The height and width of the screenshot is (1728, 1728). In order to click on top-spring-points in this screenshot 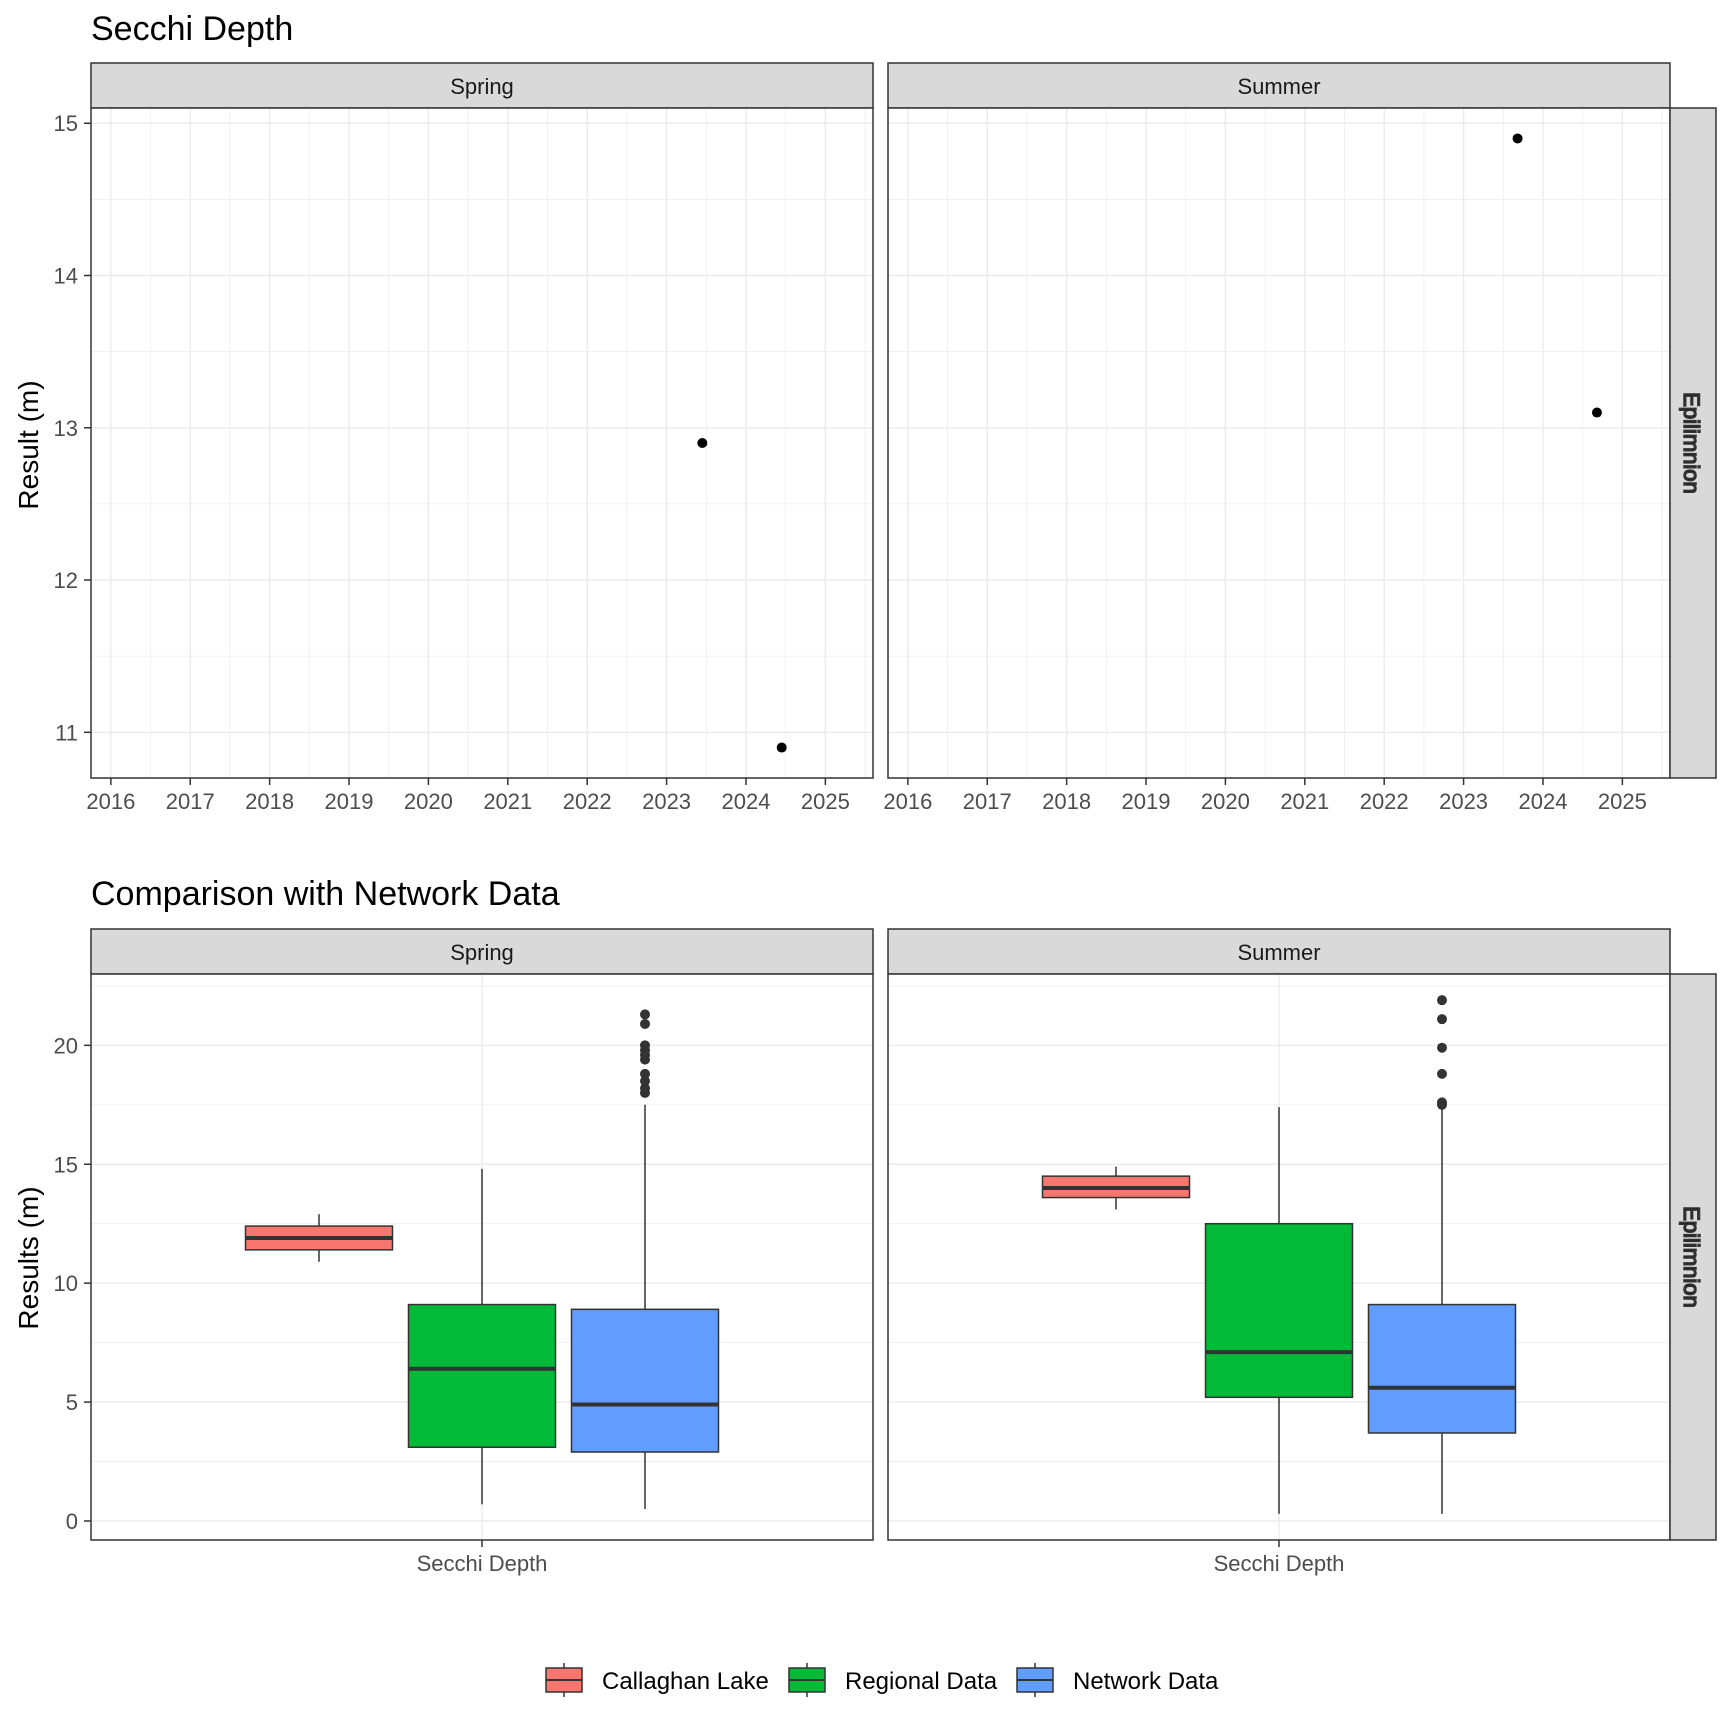, I will do `click(742, 595)`.